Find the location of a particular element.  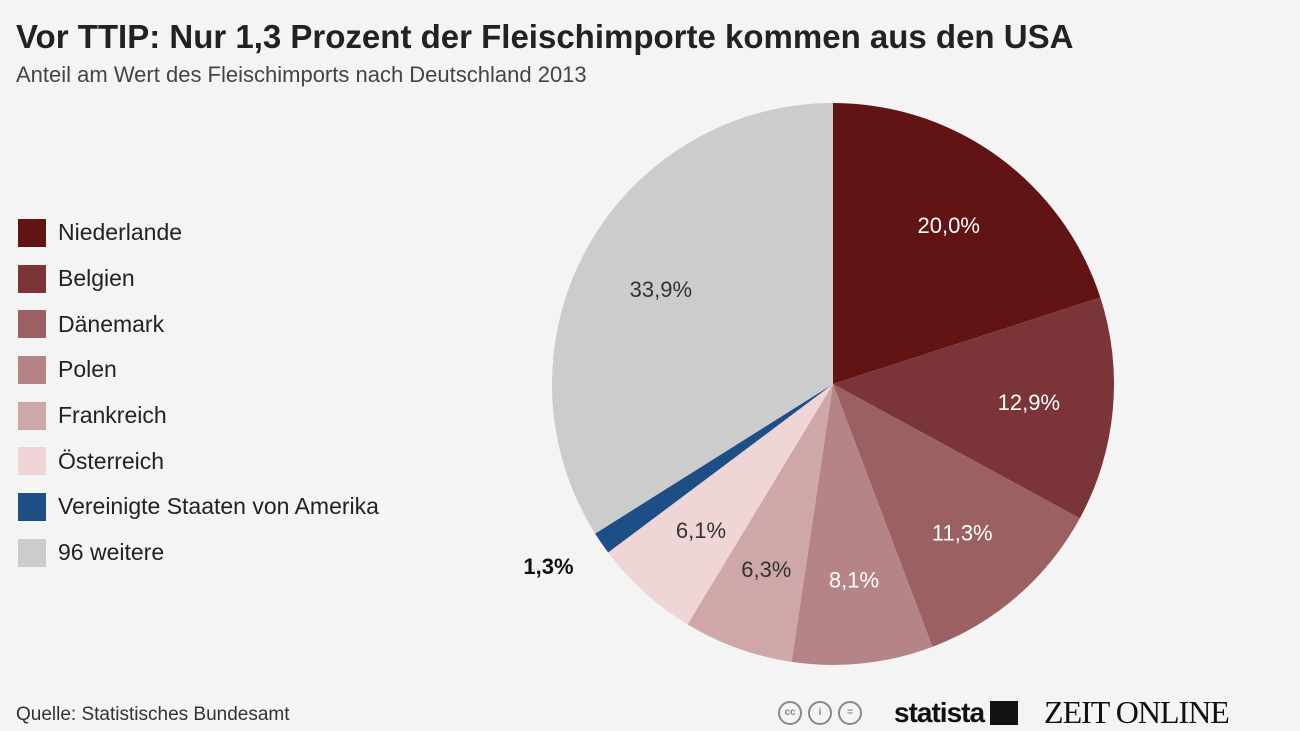

data-label: 11,3% is located at coordinates (962, 532).